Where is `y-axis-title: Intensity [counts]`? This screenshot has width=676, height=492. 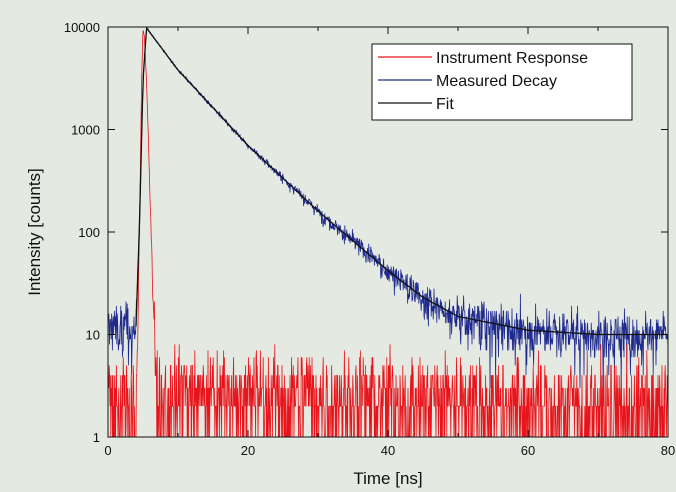 y-axis-title: Intensity [counts] is located at coordinates (34, 232).